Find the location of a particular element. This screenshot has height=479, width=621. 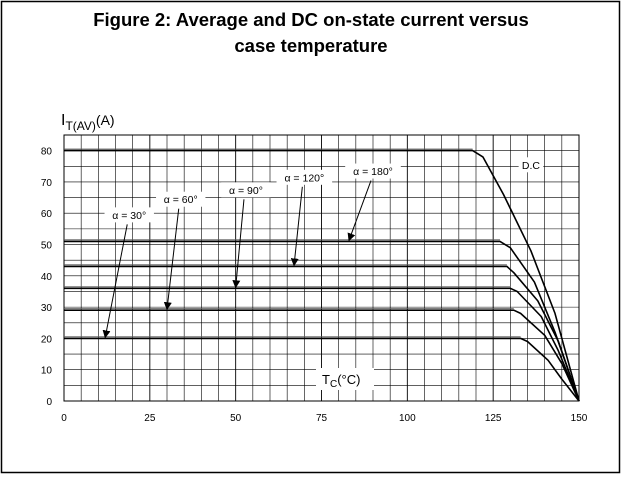

x-tick-label: 50 is located at coordinates (236, 418).